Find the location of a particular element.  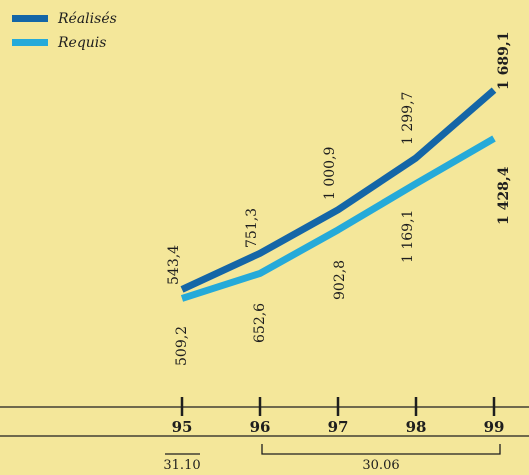

data-label-realises-96: 751,3 is located at coordinates (252, 228).